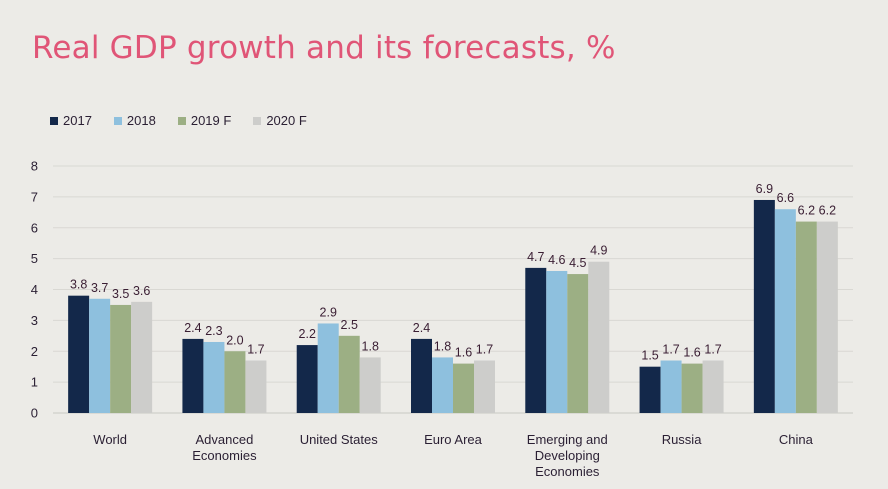 The image size is (888, 489). What do you see at coordinates (34, 413) in the screenshot?
I see `y-tick-label: 0` at bounding box center [34, 413].